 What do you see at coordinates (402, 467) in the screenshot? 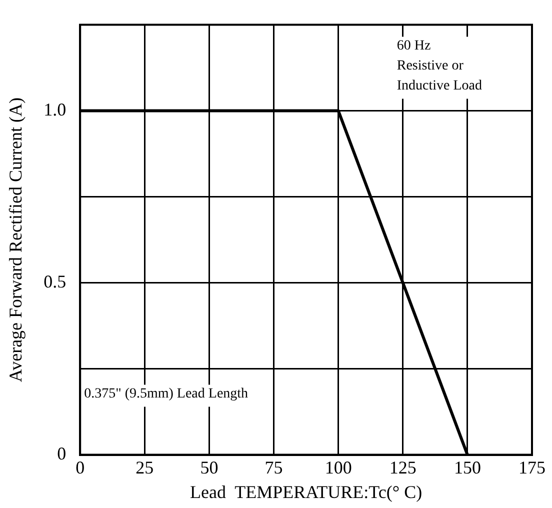
I see `x-tick-label: 125` at bounding box center [402, 467].